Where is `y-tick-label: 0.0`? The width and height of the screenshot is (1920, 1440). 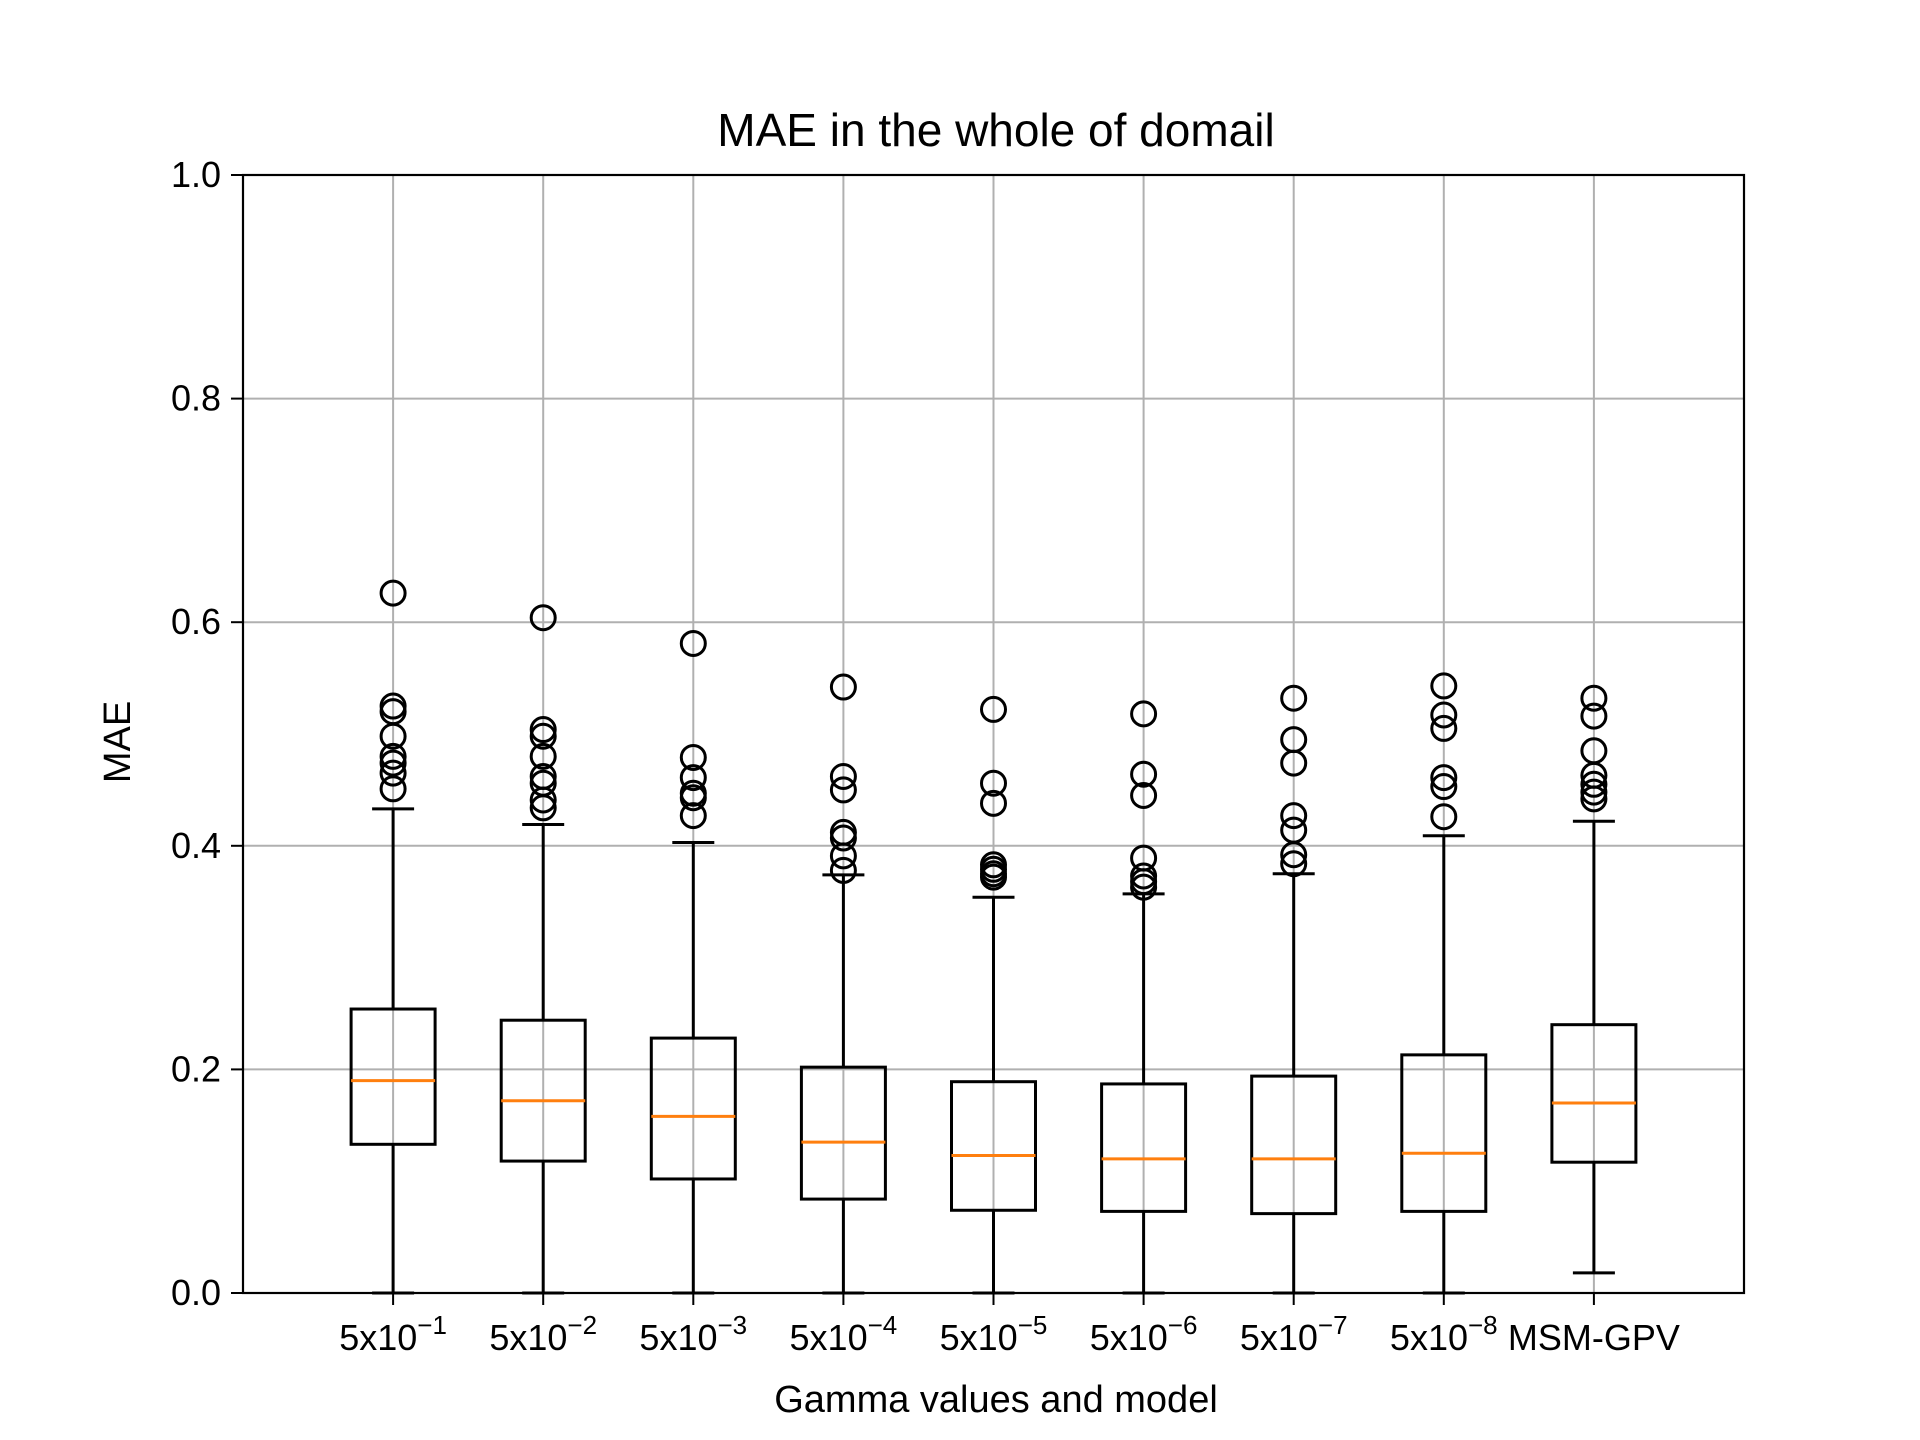 y-tick-label: 0.0 is located at coordinates (196, 1292).